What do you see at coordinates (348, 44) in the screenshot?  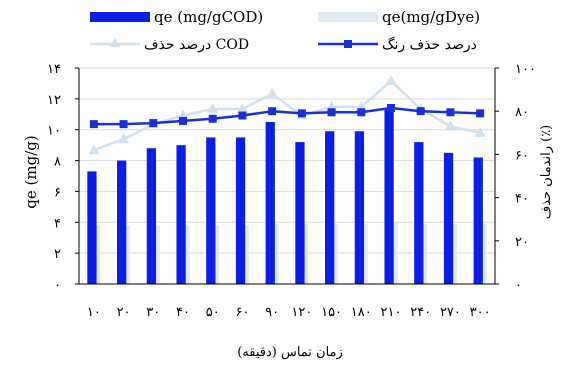 I see `legend-marker-color` at bounding box center [348, 44].